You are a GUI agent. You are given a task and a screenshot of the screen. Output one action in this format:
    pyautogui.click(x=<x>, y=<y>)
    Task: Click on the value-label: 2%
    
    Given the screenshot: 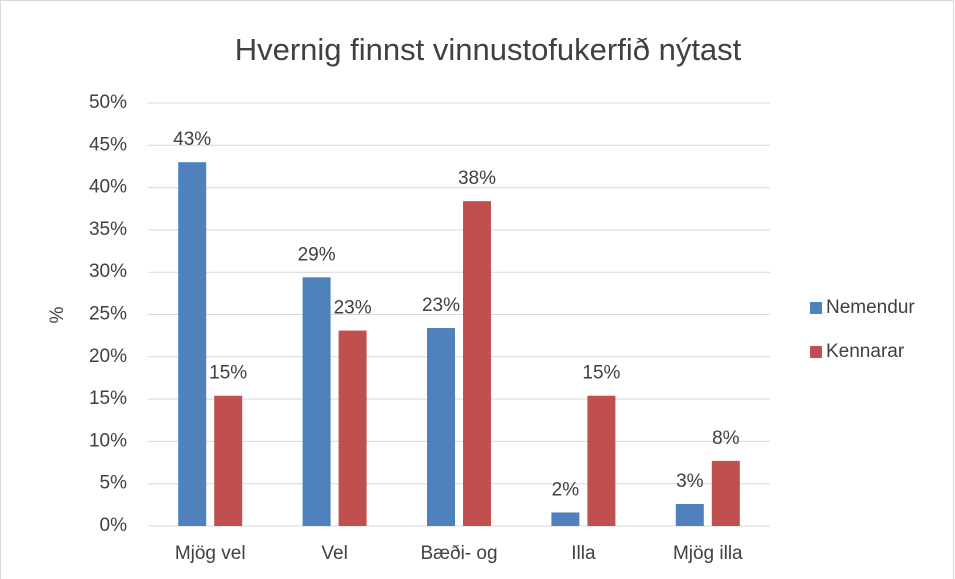 What is the action you would take?
    pyautogui.click(x=566, y=489)
    